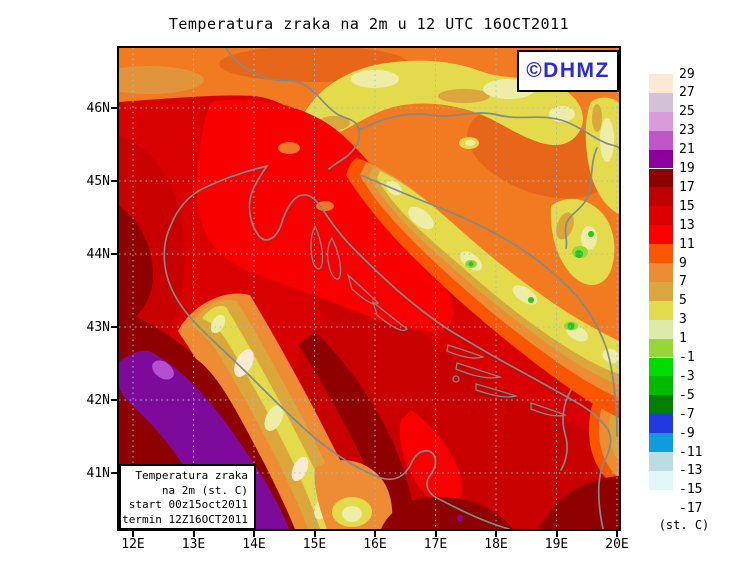 The height and width of the screenshot is (582, 740). What do you see at coordinates (691, 509) in the screenshot?
I see `colorbar-tick-label: -17` at bounding box center [691, 509].